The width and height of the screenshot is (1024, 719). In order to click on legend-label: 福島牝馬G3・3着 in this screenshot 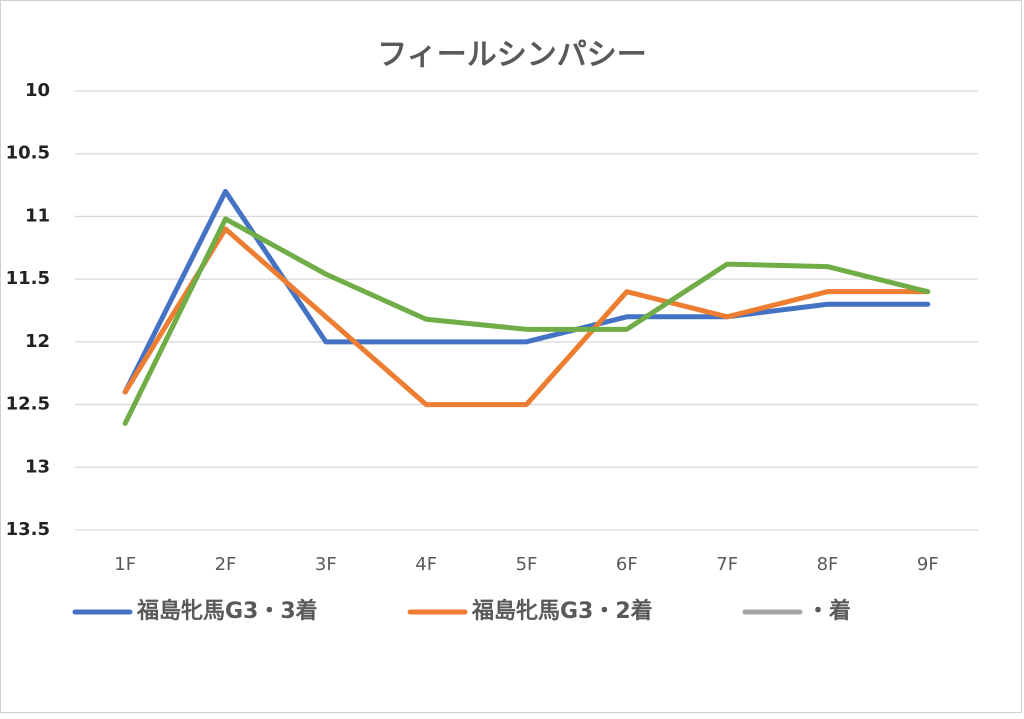, I will do `click(227, 611)`.